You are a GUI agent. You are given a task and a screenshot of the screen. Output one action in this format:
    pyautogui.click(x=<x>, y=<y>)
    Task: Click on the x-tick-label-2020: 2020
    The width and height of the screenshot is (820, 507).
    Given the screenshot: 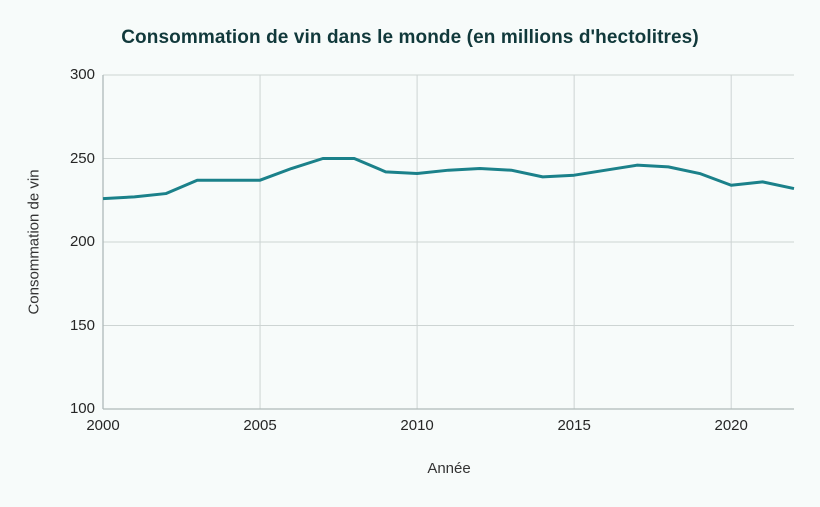 What is the action you would take?
    pyautogui.click(x=731, y=425)
    